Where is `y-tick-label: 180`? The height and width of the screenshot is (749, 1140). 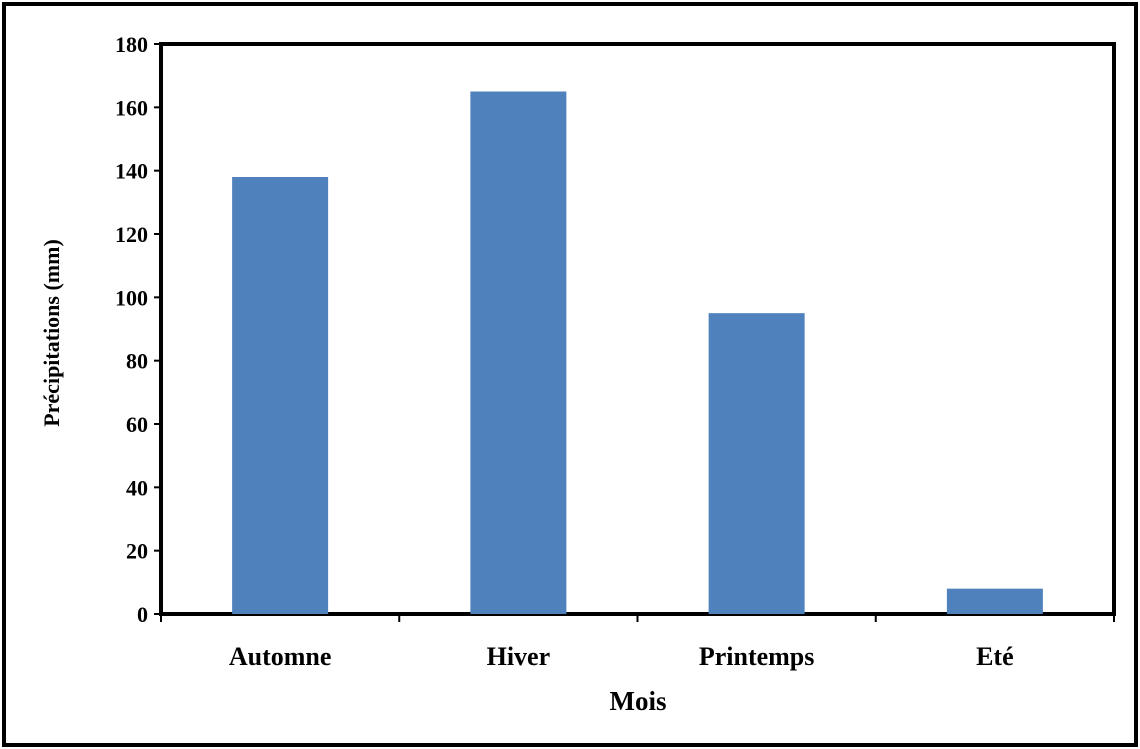
y-tick-label: 180 is located at coordinates (131, 44).